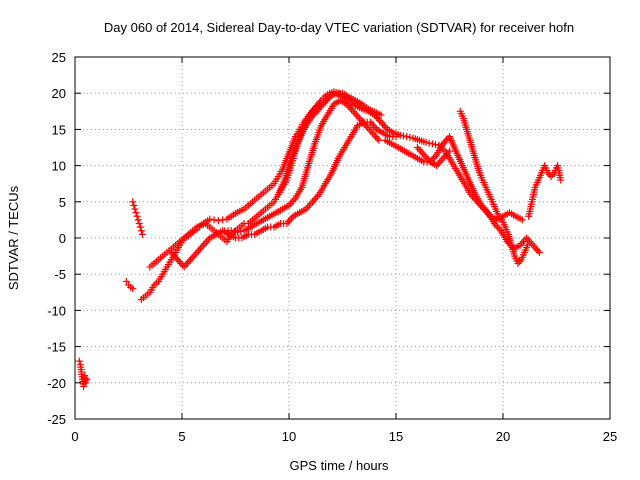 The height and width of the screenshot is (480, 640). Describe the element at coordinates (59, 166) in the screenshot. I see `y-tick-label: 10` at that location.